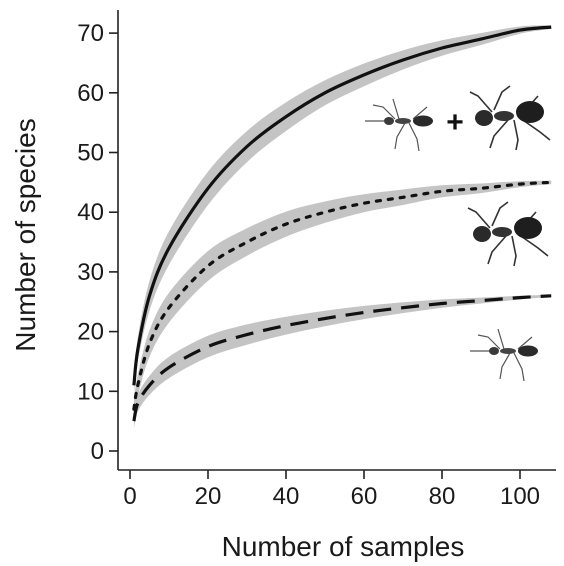  Describe the element at coordinates (331, 490) in the screenshot. I see `x-axis-ticks: 0 20 40 60 80 100` at that location.